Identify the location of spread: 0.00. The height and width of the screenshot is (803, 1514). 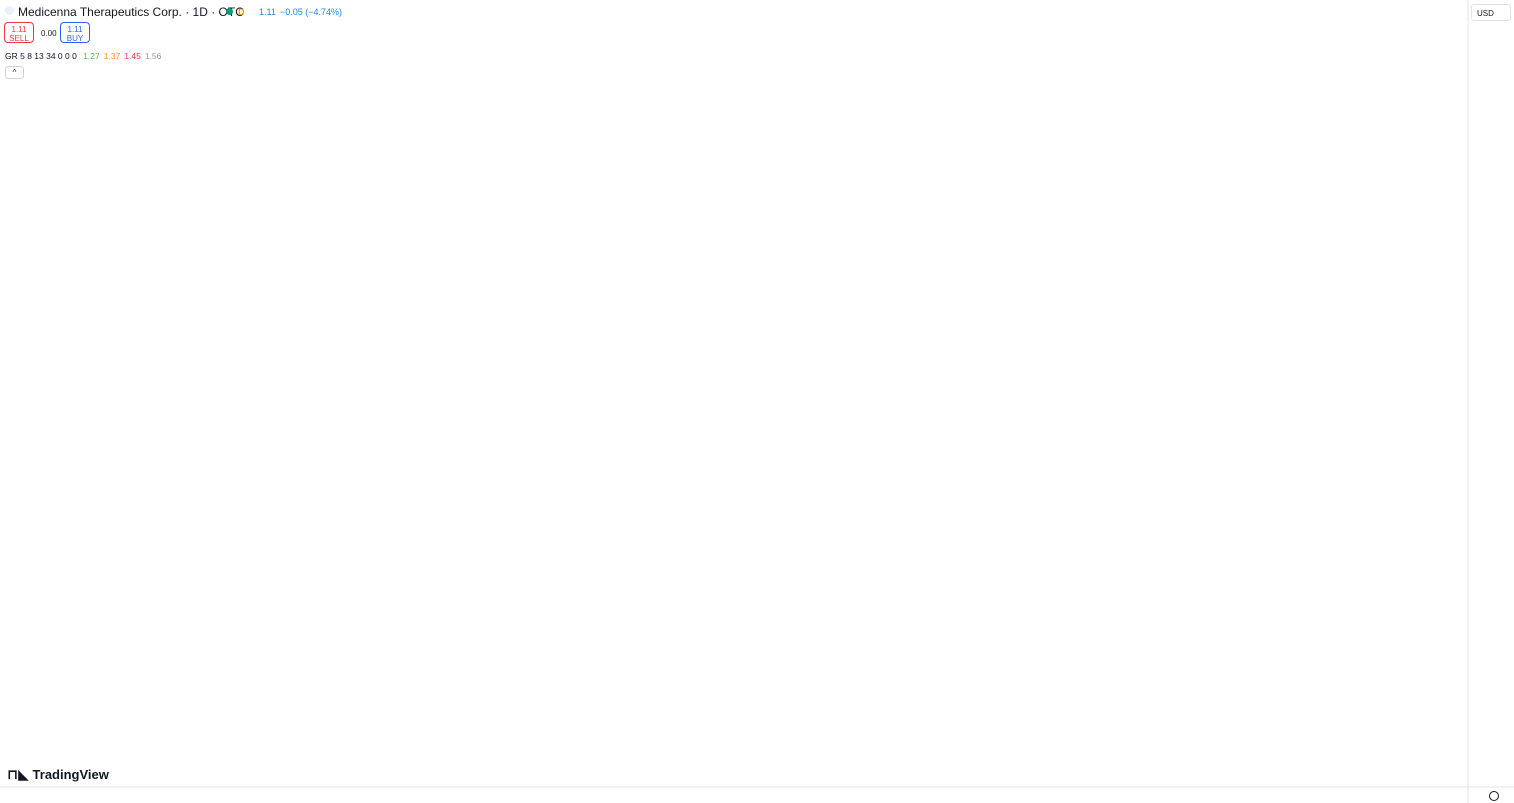
(49, 33).